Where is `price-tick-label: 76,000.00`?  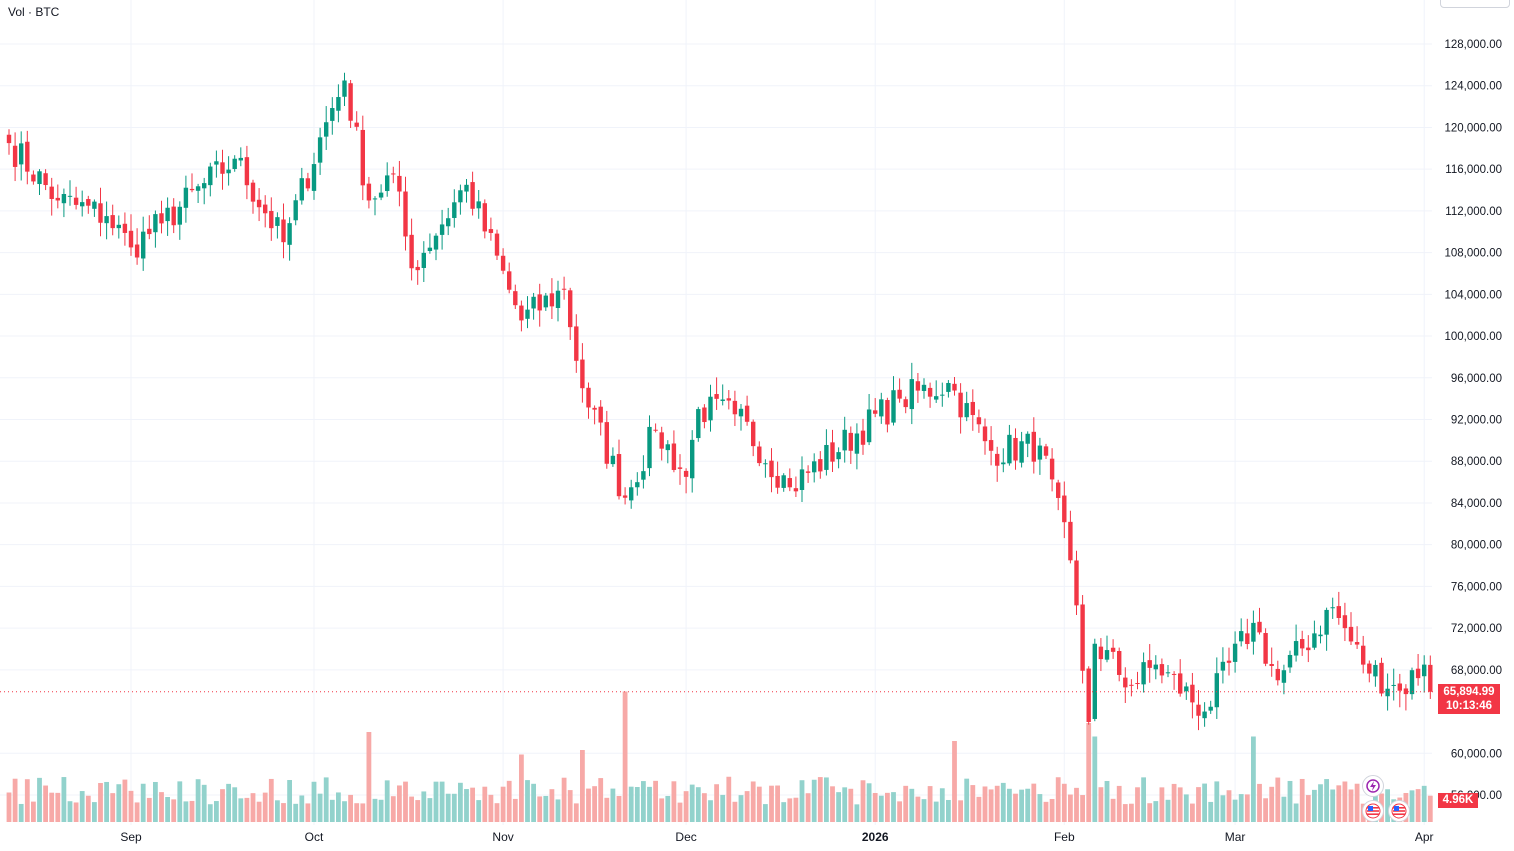
price-tick-label: 76,000.00 is located at coordinates (1476, 587).